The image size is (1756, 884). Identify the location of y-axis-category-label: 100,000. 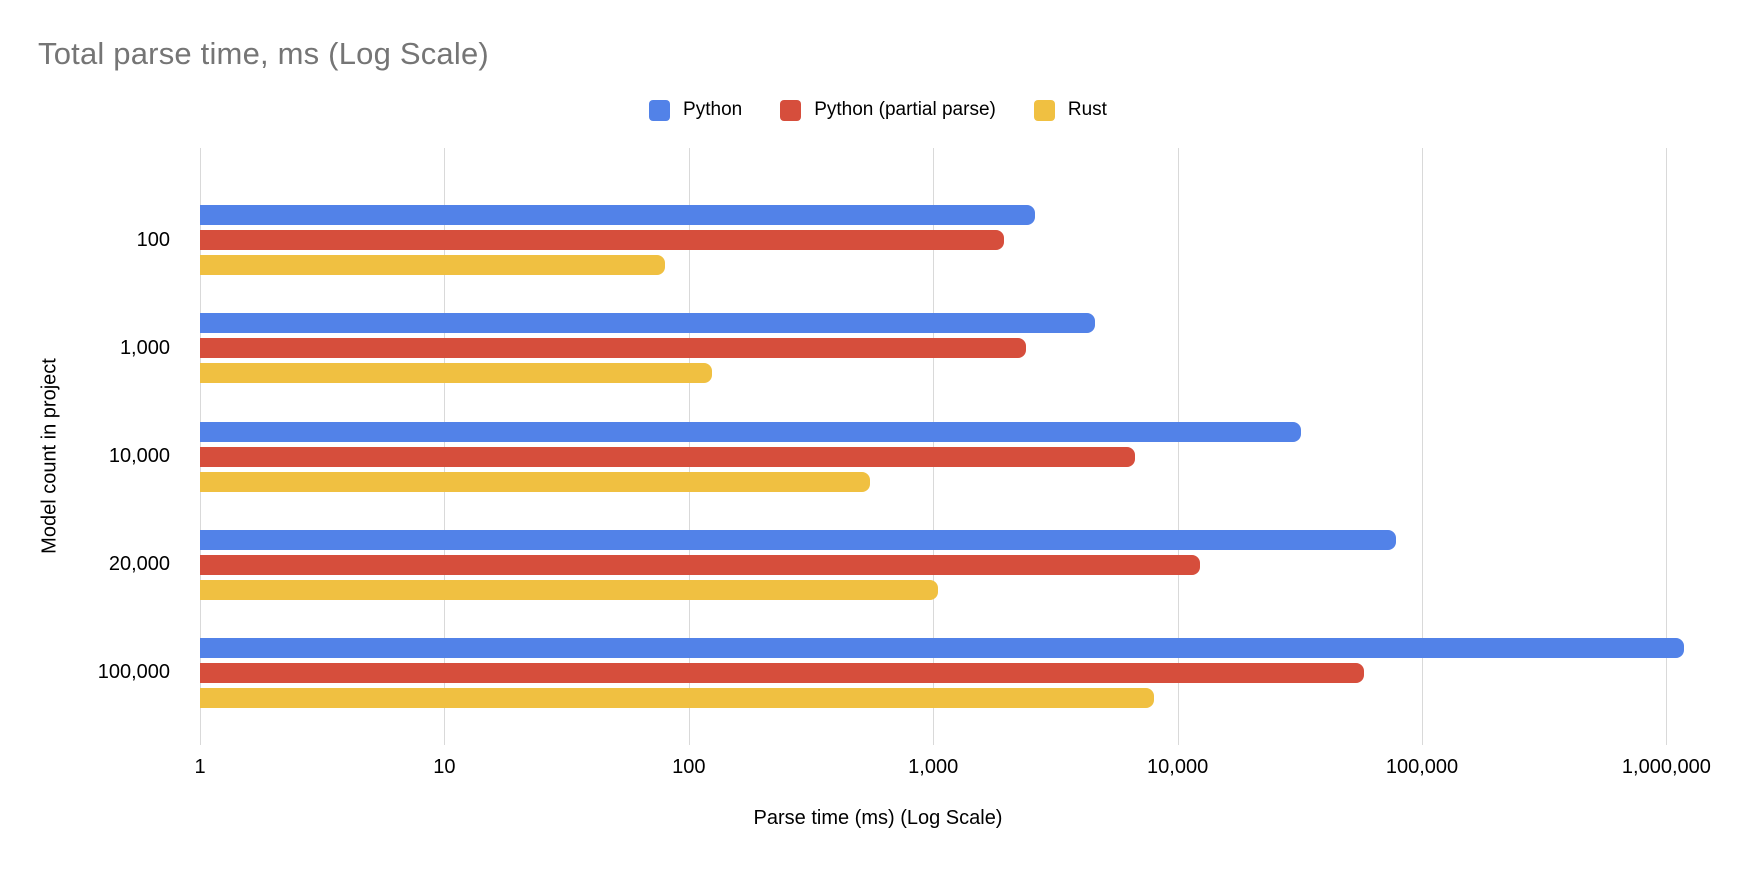
(133, 672).